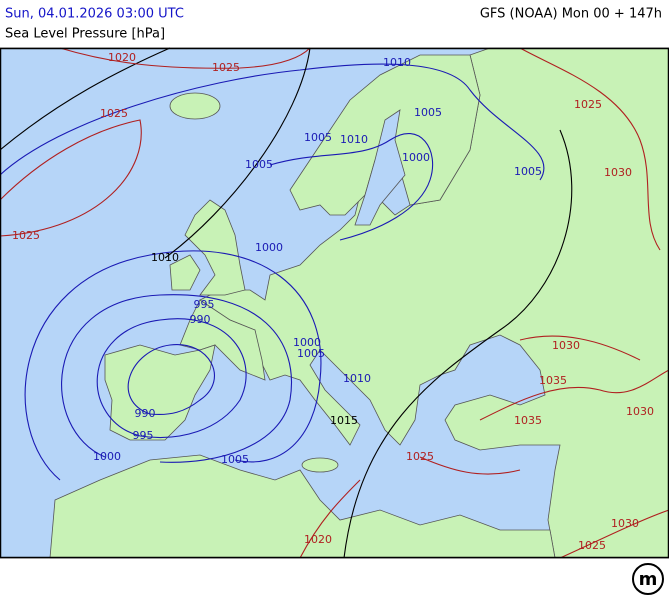 This screenshot has width=669, height=600. What do you see at coordinates (85, 34) in the screenshot?
I see `subtitle: Sea Level Pressure [hPa]` at bounding box center [85, 34].